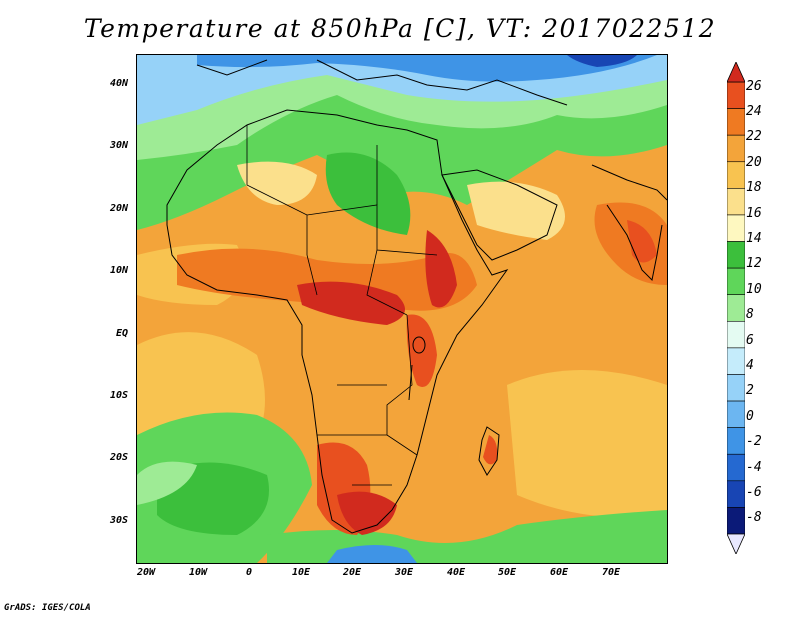  Describe the element at coordinates (118, 520) in the screenshot. I see `lat-label-30s: 30S` at that location.